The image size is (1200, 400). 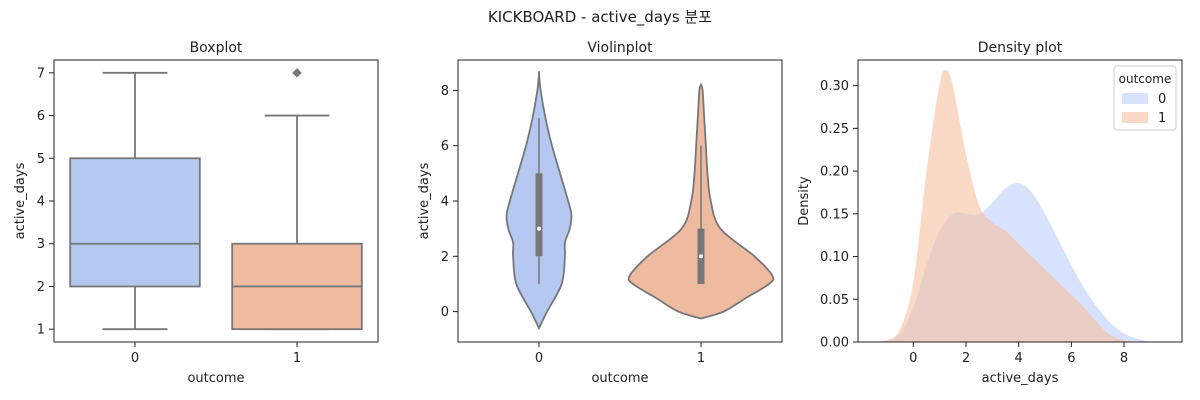 I want to click on x-axis-label: active_days, so click(x=1020, y=378).